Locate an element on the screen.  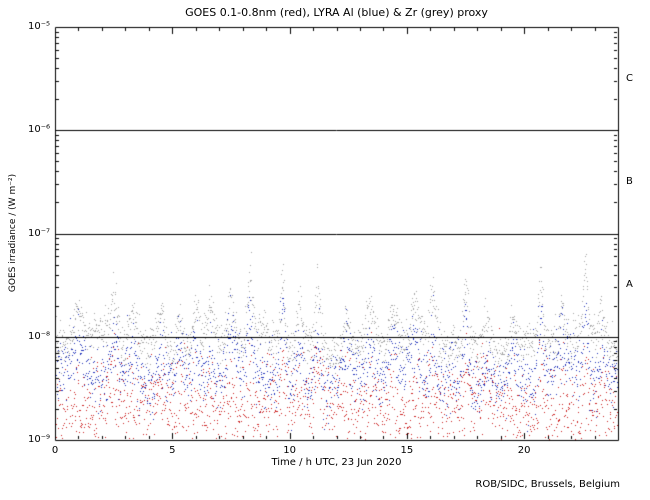
x-tick-label: 20 is located at coordinates (524, 450).